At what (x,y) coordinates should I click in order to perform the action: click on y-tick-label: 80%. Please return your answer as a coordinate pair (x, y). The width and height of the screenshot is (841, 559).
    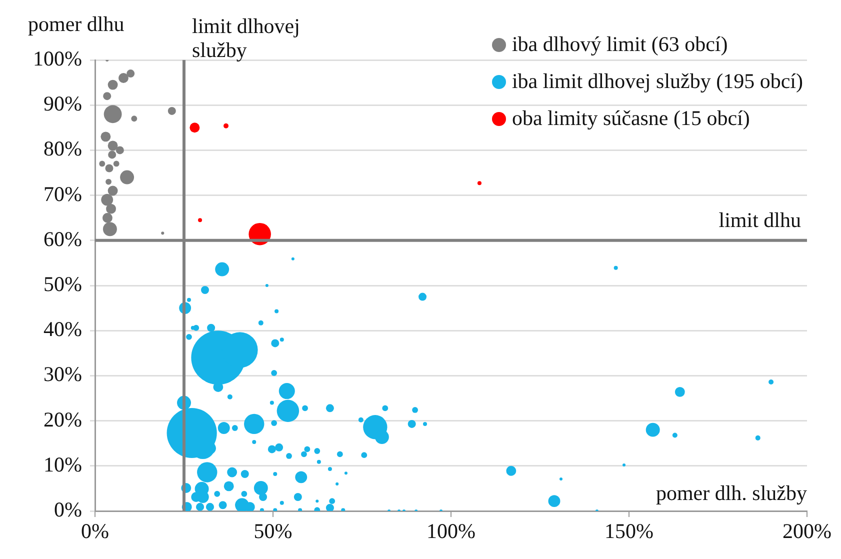
    Looking at the image, I should click on (63, 148).